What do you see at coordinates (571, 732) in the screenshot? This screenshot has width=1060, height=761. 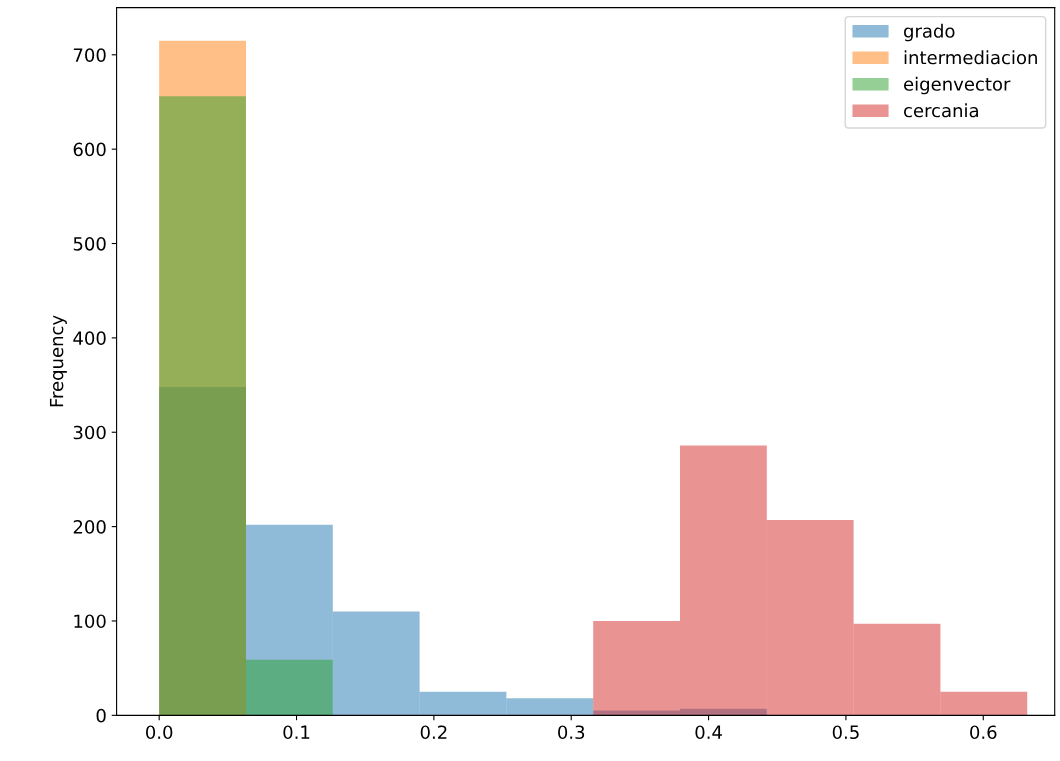 I see `x-tick-label: 0.3` at bounding box center [571, 732].